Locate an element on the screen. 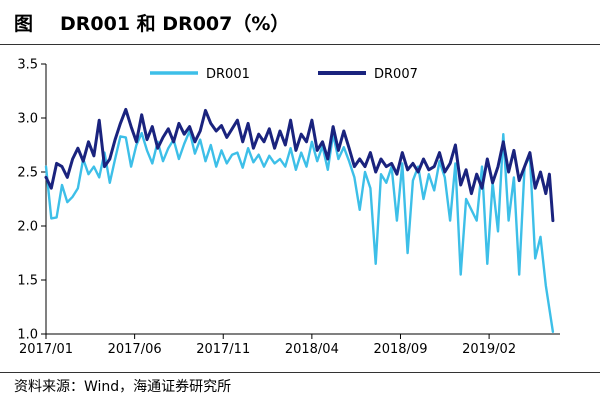 The width and height of the screenshot is (600, 400). figure-header: 图 DR001 和 DR007（%） is located at coordinates (300, 22).